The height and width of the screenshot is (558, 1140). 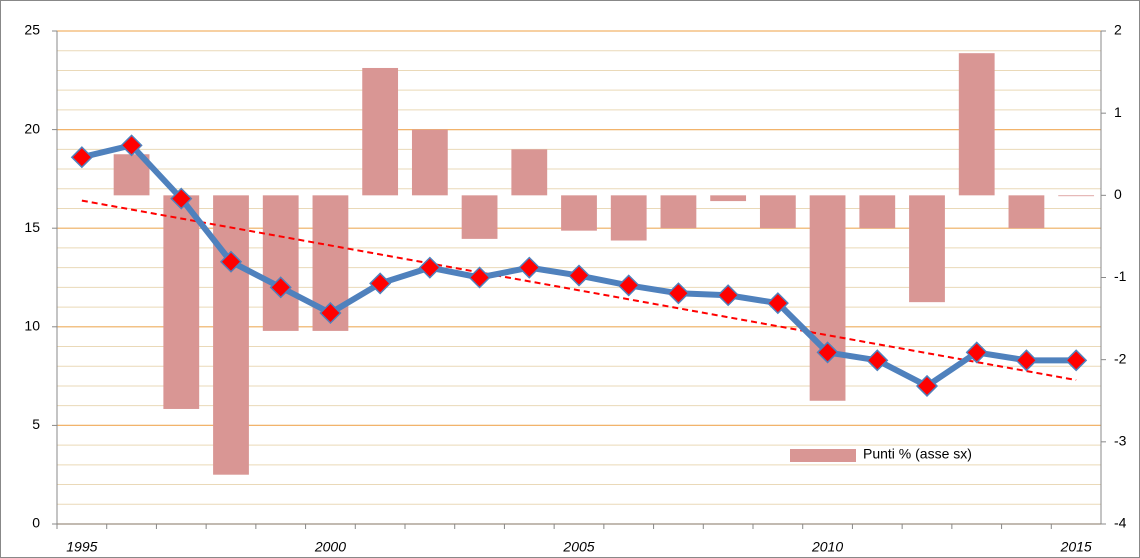 I want to click on x-tick-label: 2015, so click(x=1076, y=547).